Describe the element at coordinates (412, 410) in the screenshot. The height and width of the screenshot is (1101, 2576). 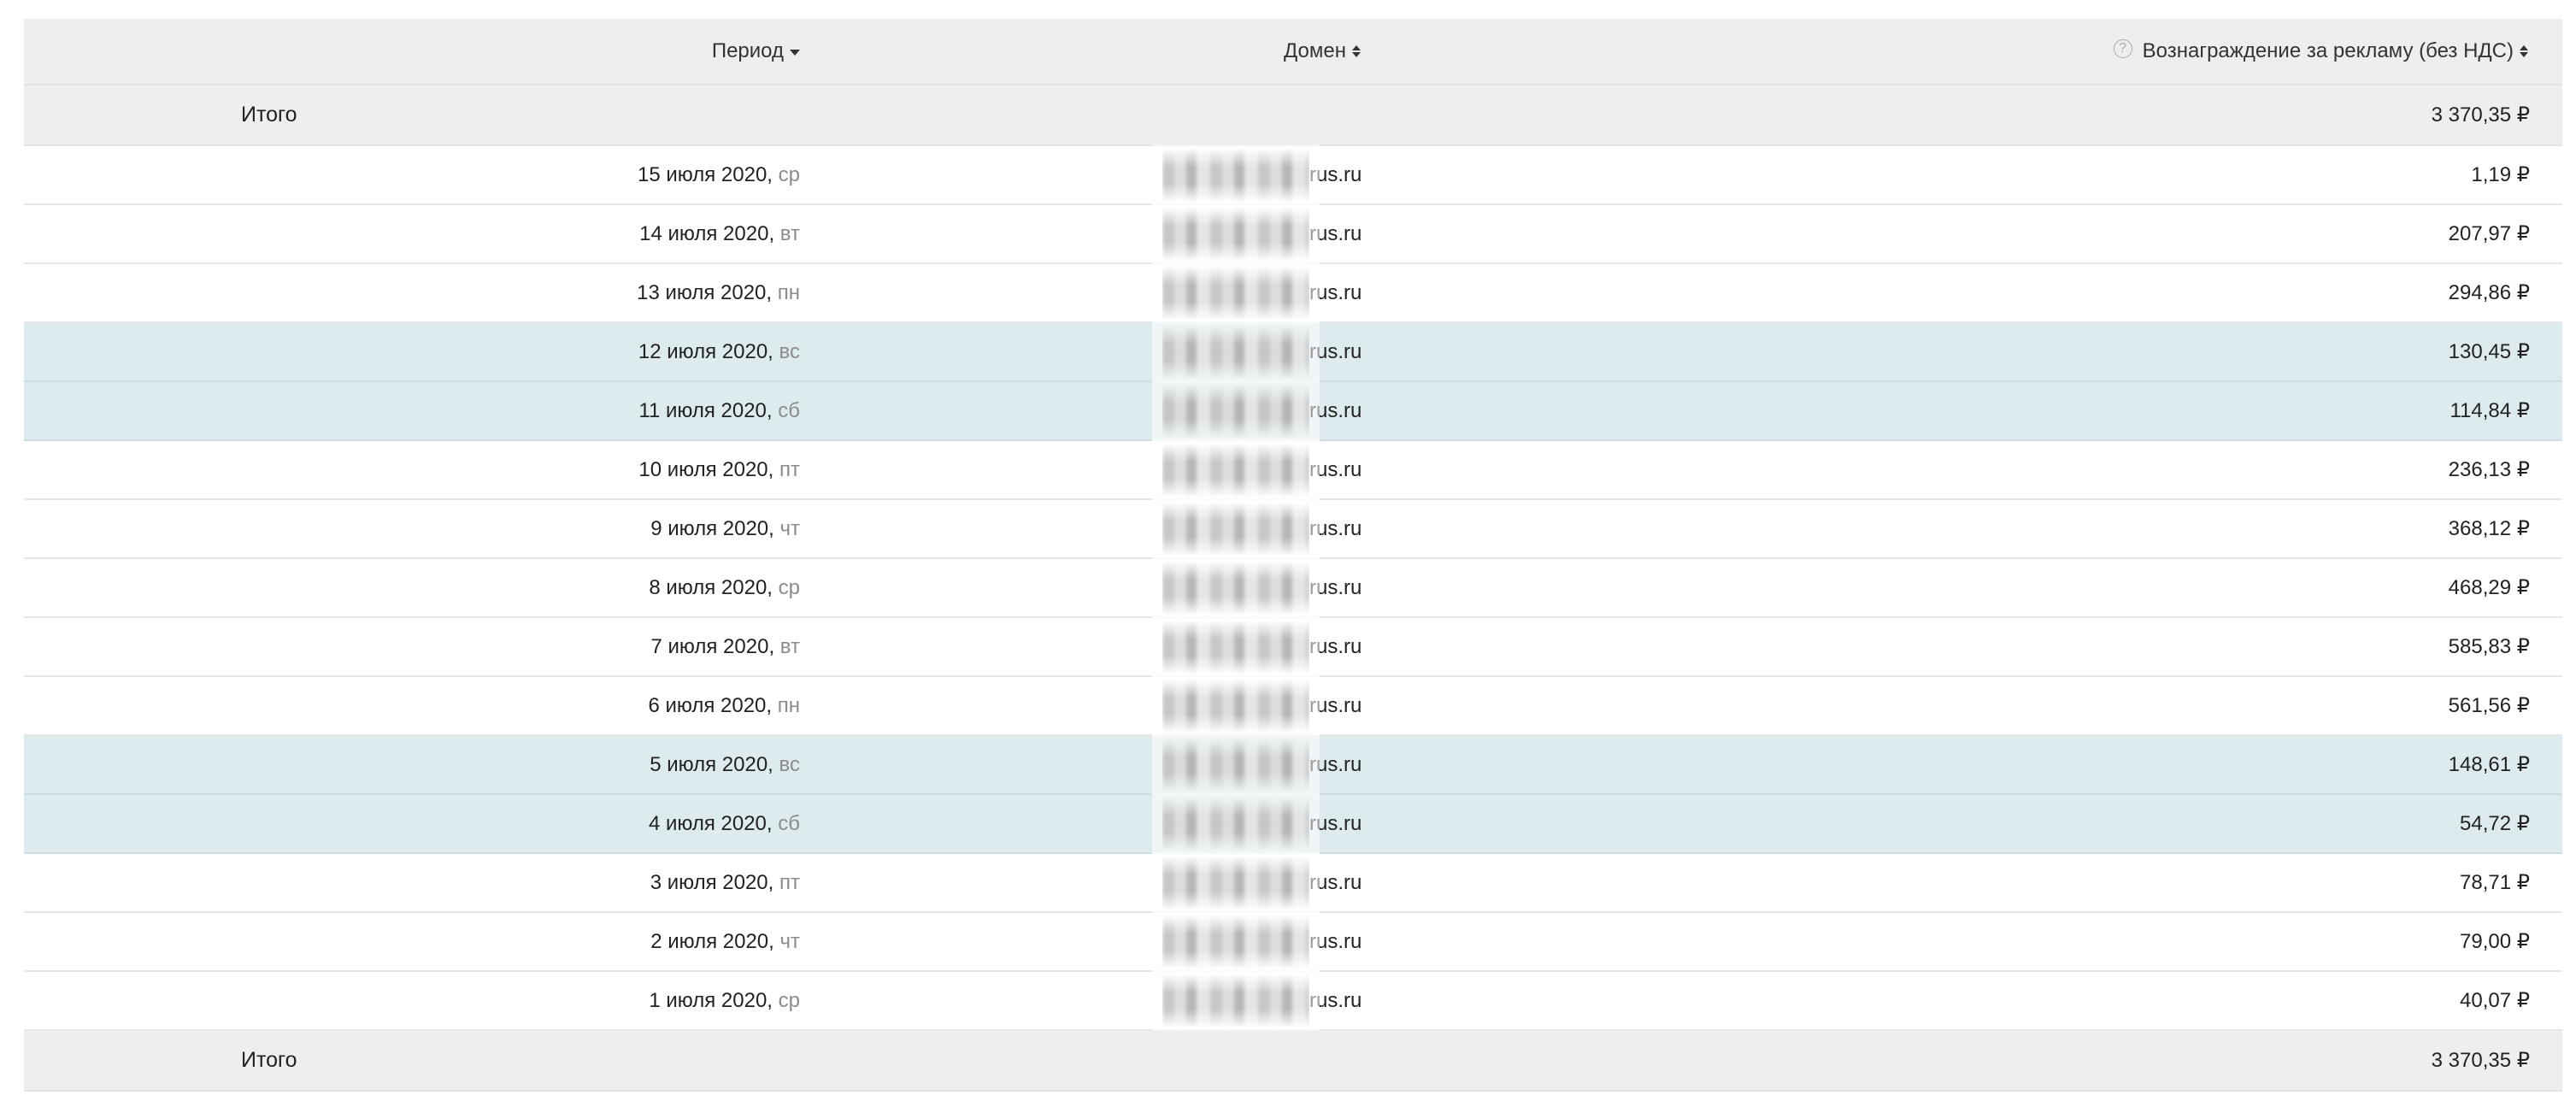
I see `period-cell: 11 июля 2020, сб` at that location.